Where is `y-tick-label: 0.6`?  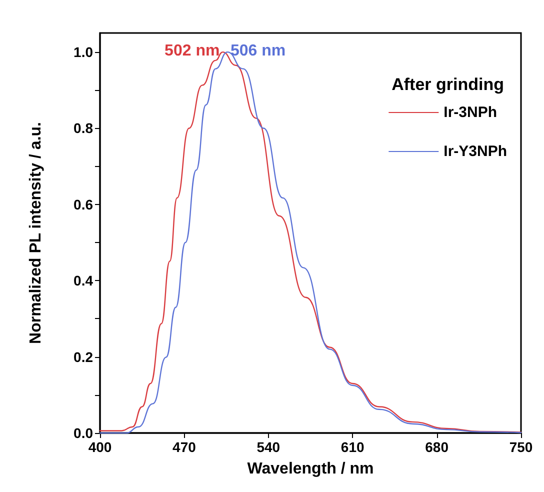 y-tick-label: 0.6 is located at coordinates (84, 204).